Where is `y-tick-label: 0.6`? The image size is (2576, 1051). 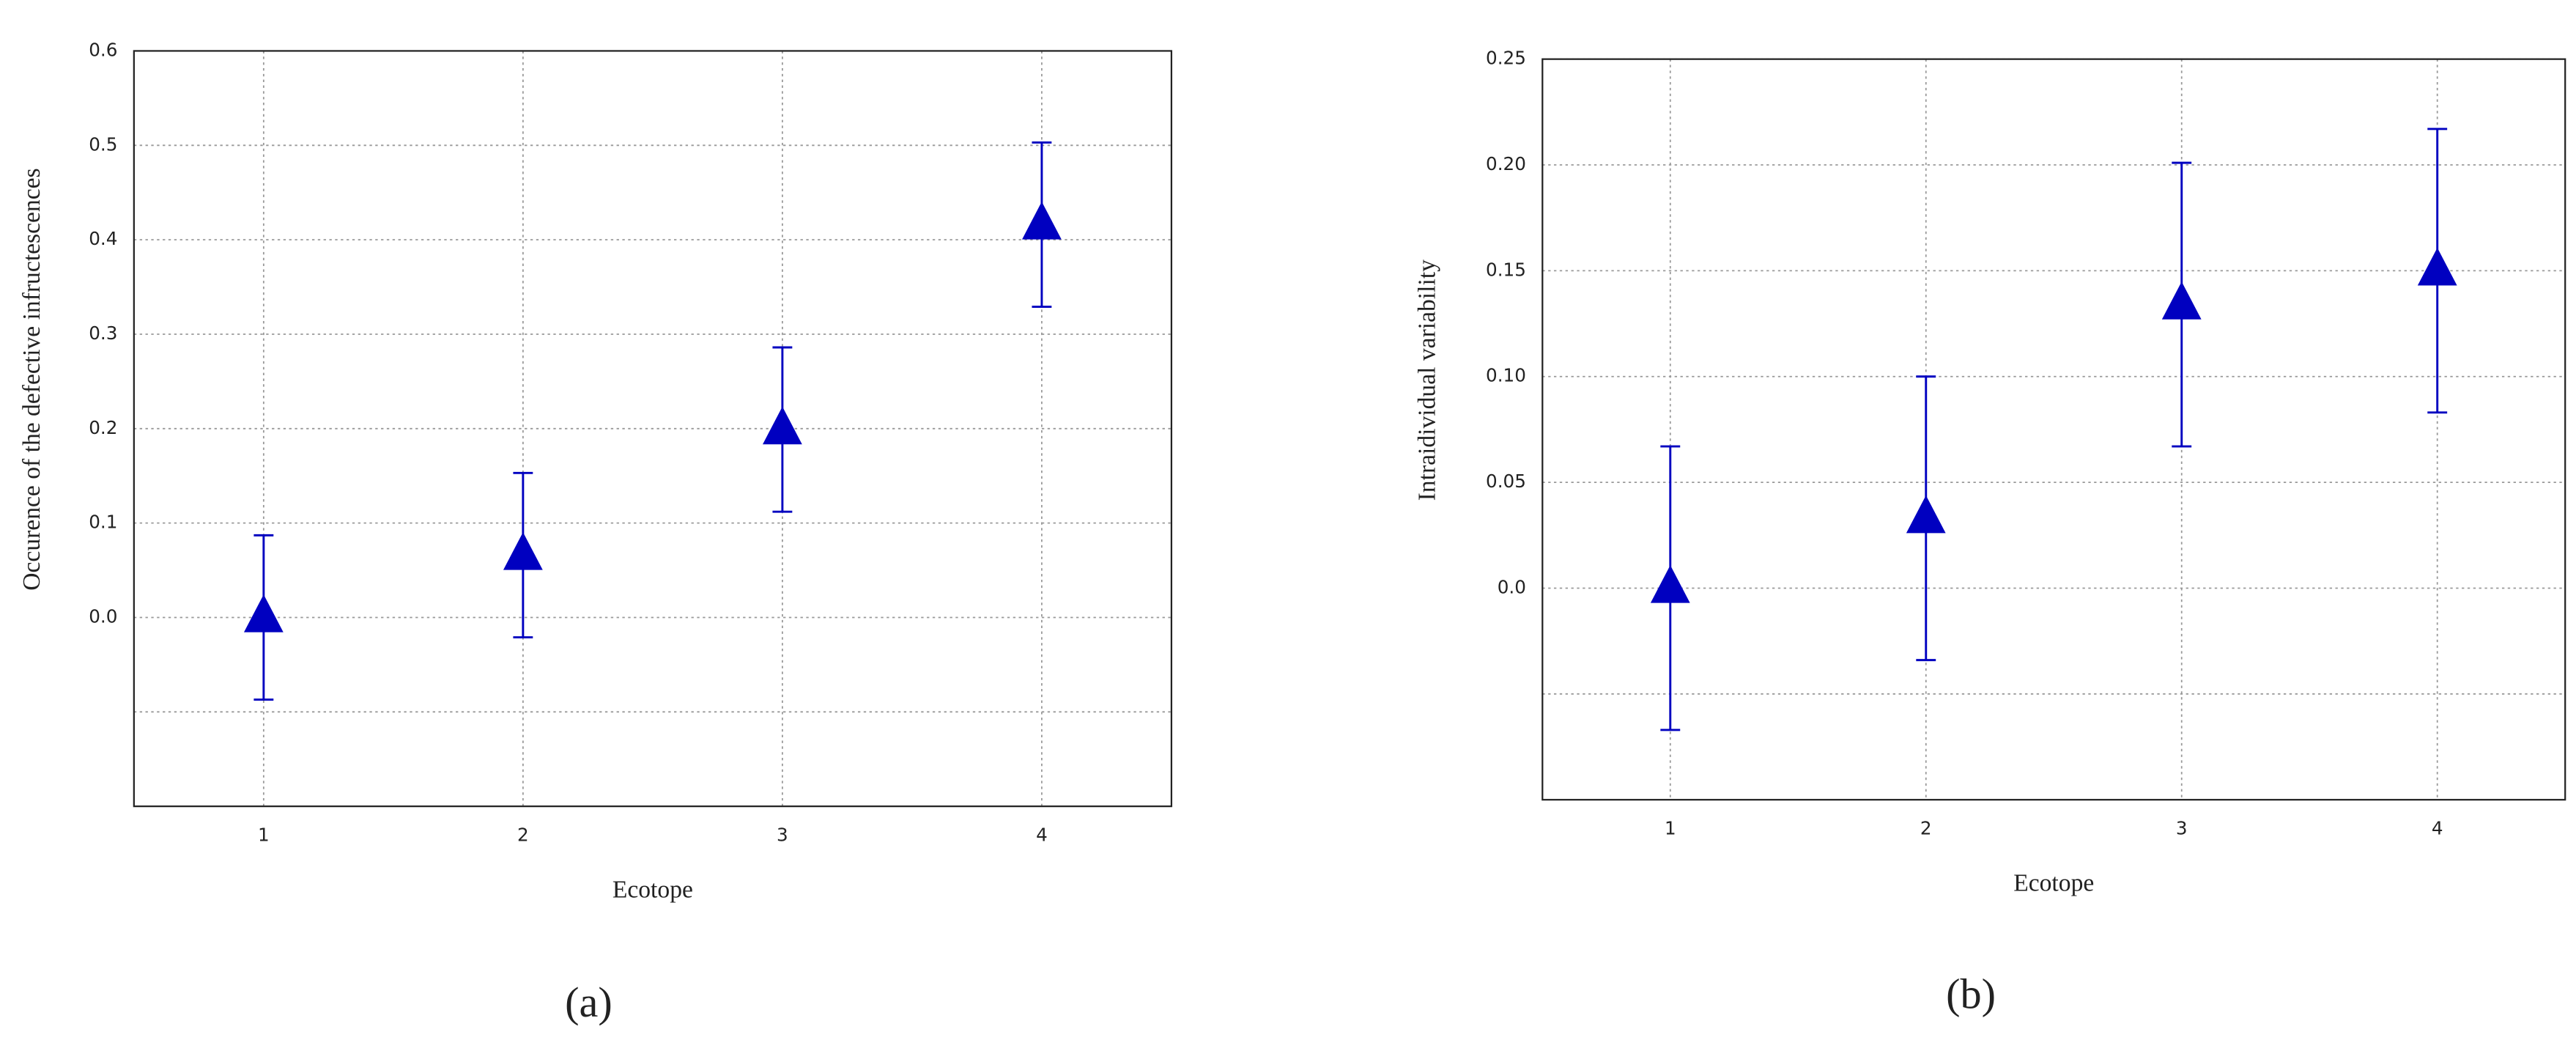 y-tick-label: 0.6 is located at coordinates (103, 49).